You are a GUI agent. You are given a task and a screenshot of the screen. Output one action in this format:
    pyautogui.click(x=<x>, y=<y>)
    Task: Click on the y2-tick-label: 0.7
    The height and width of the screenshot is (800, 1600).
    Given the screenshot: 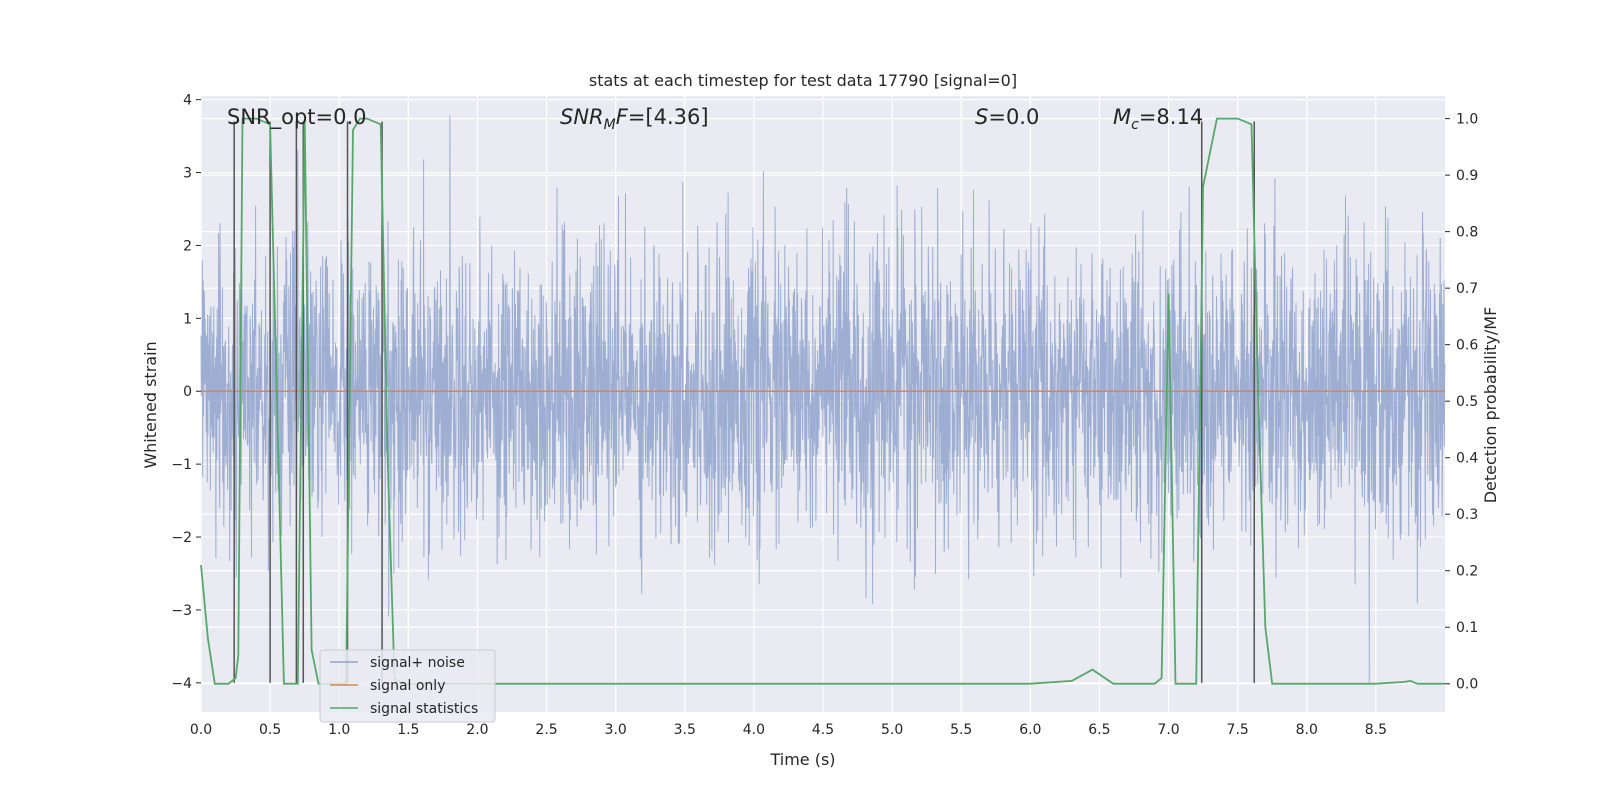 What is the action you would take?
    pyautogui.click(x=1467, y=289)
    